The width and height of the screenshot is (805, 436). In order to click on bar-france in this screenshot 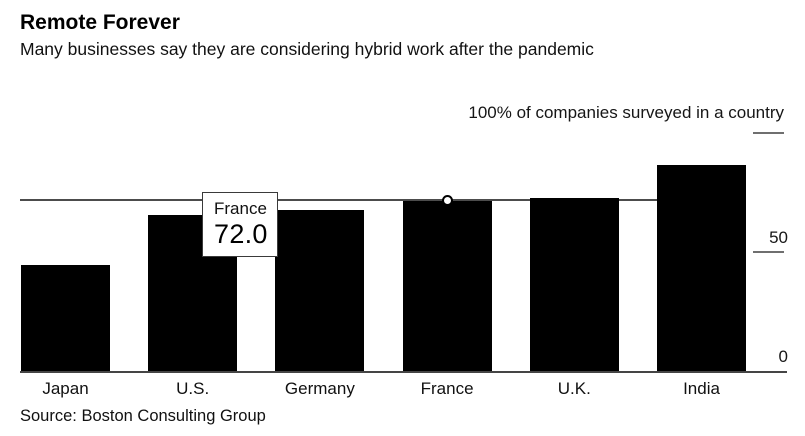, I will do `click(447, 286)`.